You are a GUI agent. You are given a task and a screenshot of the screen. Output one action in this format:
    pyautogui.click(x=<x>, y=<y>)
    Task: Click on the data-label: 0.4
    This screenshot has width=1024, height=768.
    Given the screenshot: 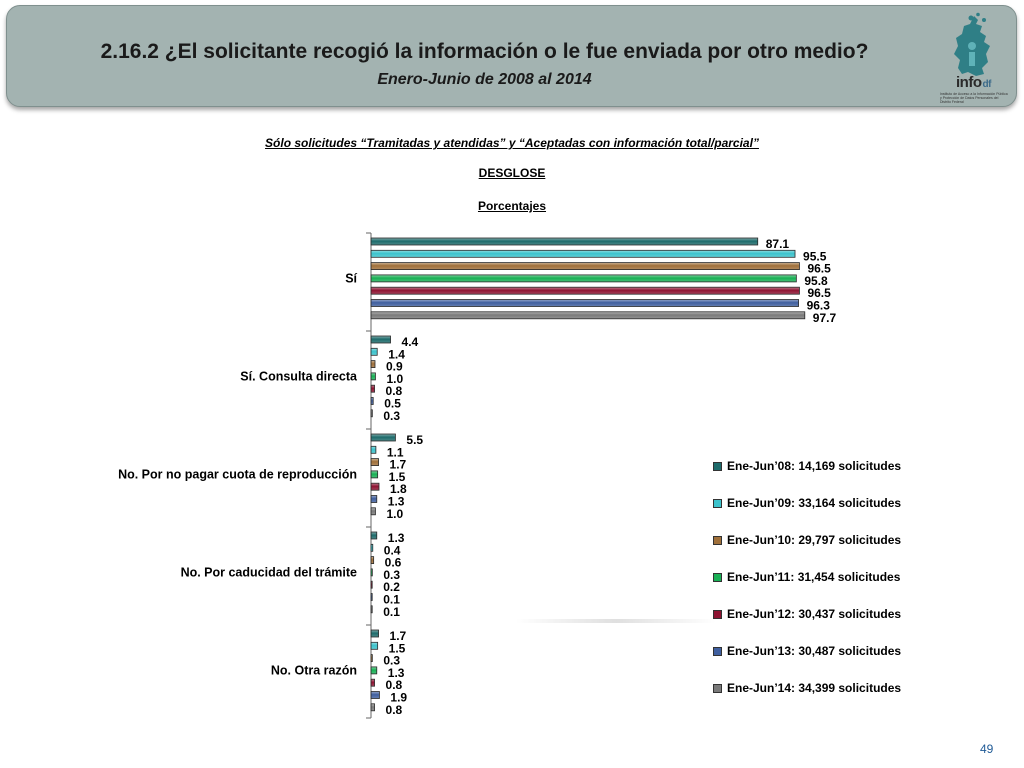 What is the action you would take?
    pyautogui.click(x=392, y=550)
    